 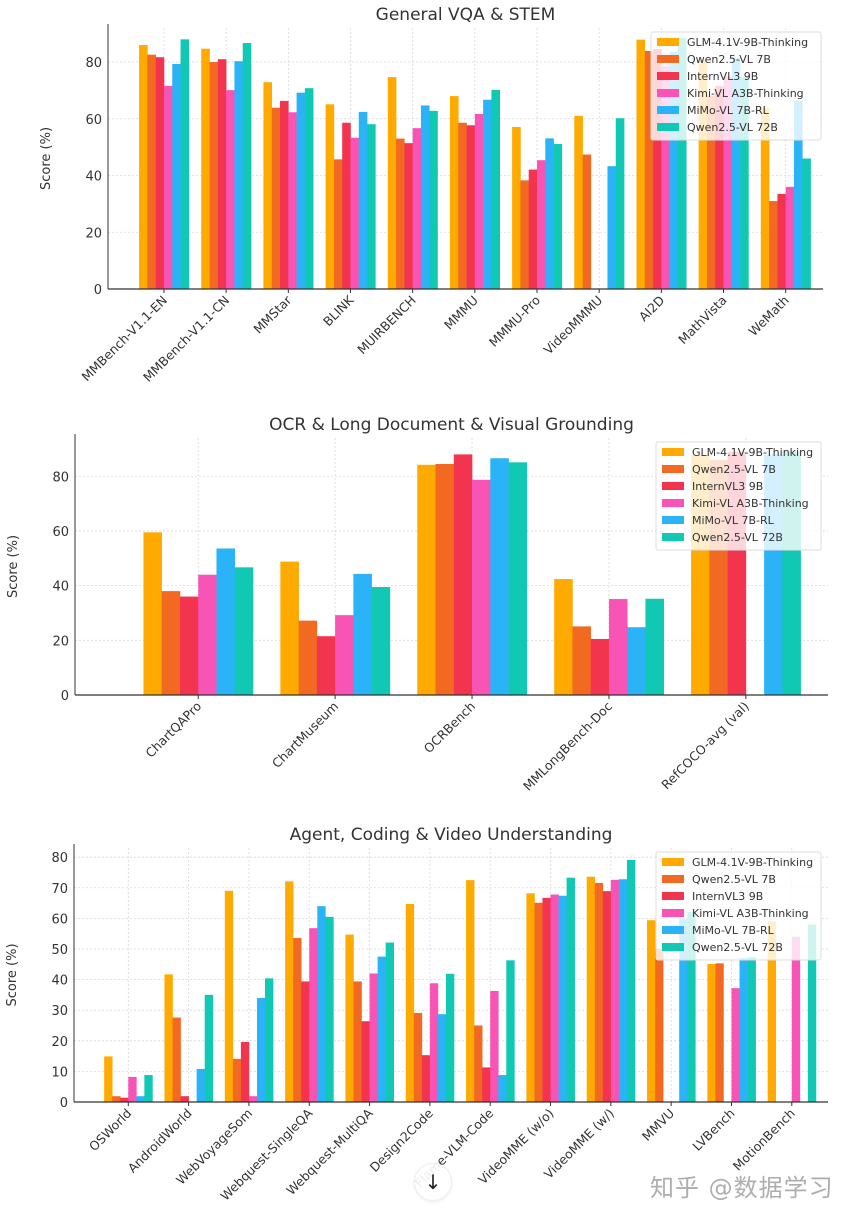 I want to click on scroll-down-button: ↓, so click(x=433, y=1182).